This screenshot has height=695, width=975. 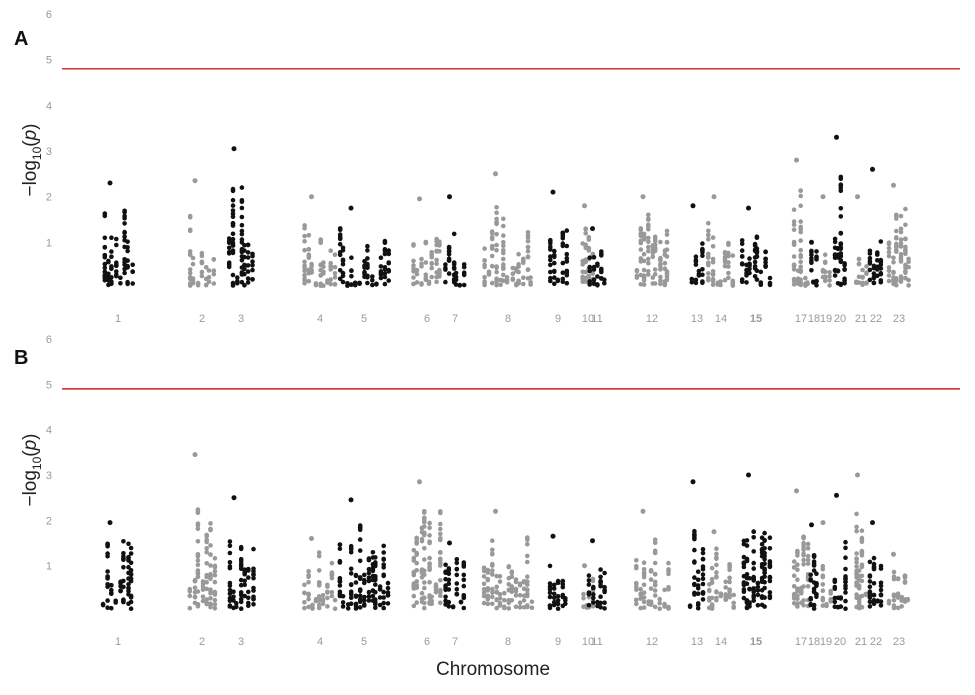 What do you see at coordinates (493, 669) in the screenshot?
I see `x-axis-label: Chromosome` at bounding box center [493, 669].